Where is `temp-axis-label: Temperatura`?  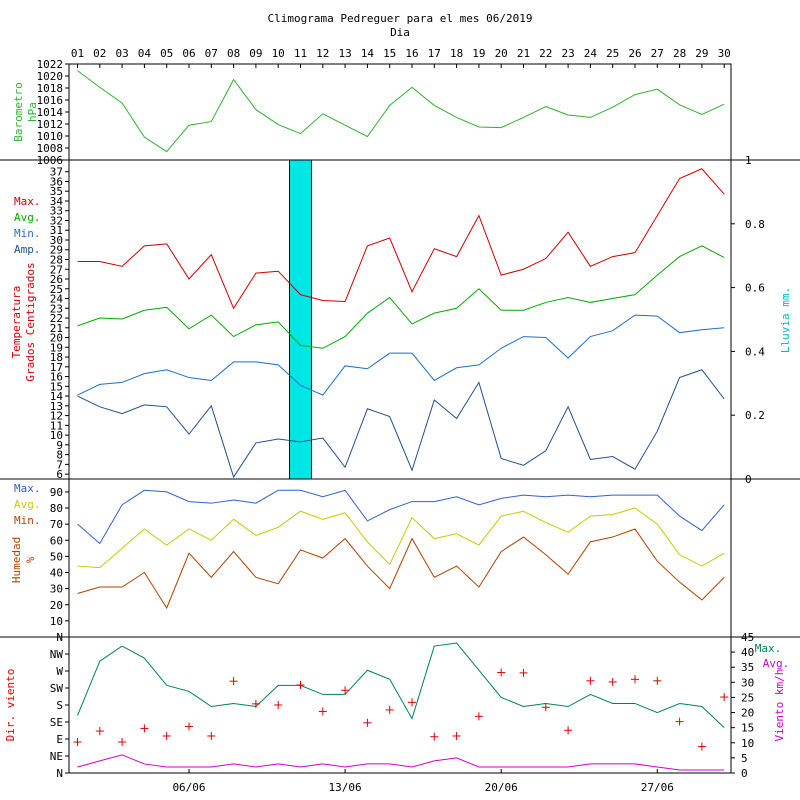 temp-axis-label: Temperatura is located at coordinates (16, 322).